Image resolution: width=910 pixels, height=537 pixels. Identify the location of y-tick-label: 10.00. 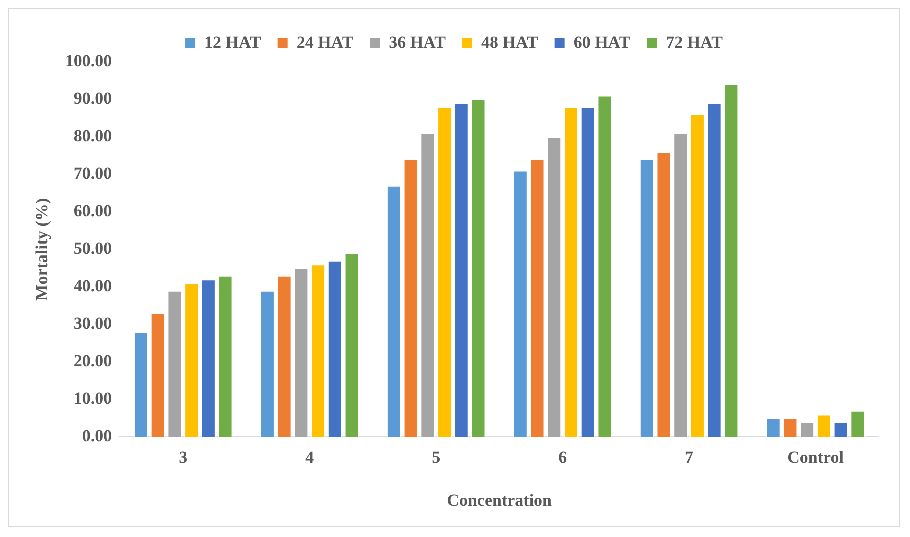
(93, 398).